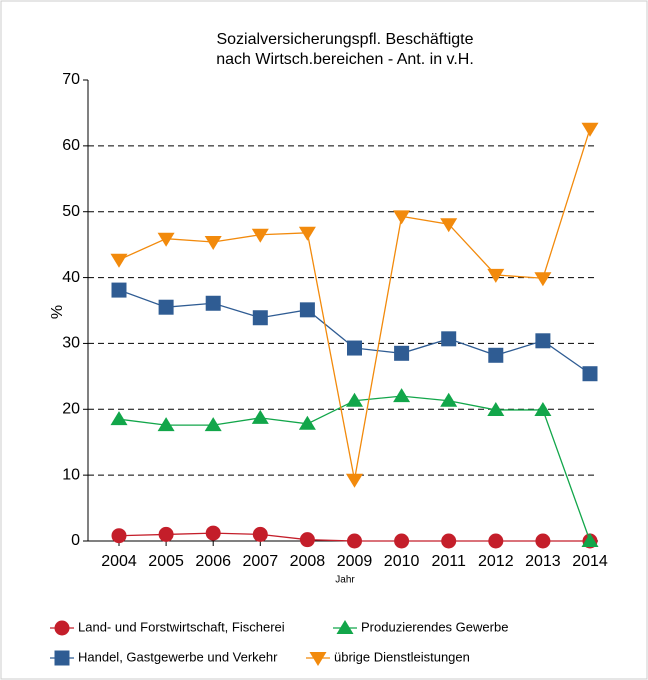 The height and width of the screenshot is (680, 648). I want to click on x-tick-label: 2011, so click(448, 561).